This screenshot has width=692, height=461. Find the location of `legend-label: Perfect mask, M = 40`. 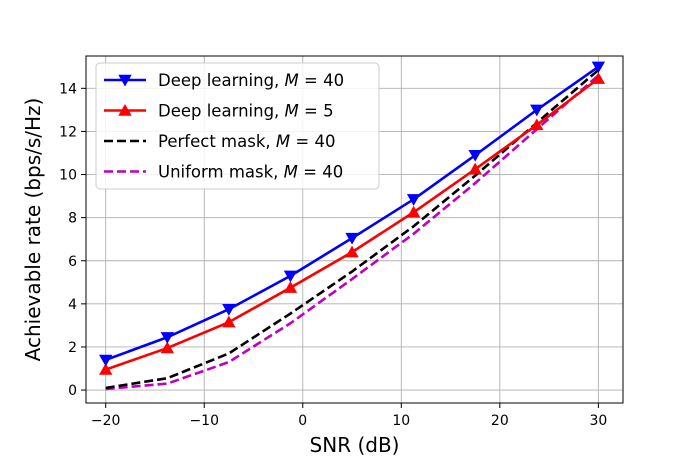

legend-label: Perfect mask, M = 40 is located at coordinates (246, 141).